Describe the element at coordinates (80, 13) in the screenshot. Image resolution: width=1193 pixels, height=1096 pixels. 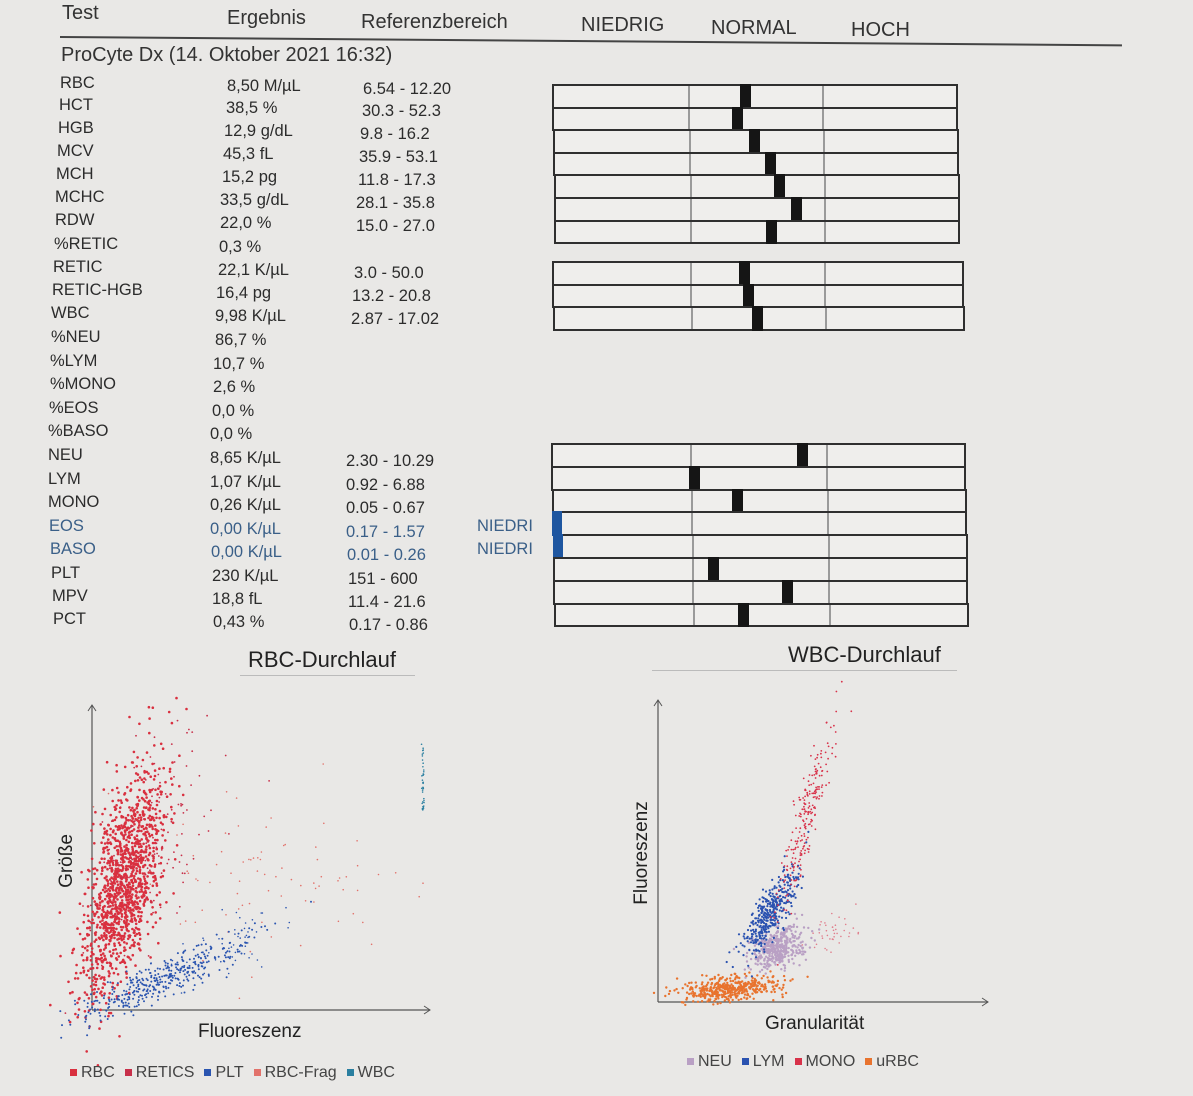
I see `column-header-test: Test` at that location.